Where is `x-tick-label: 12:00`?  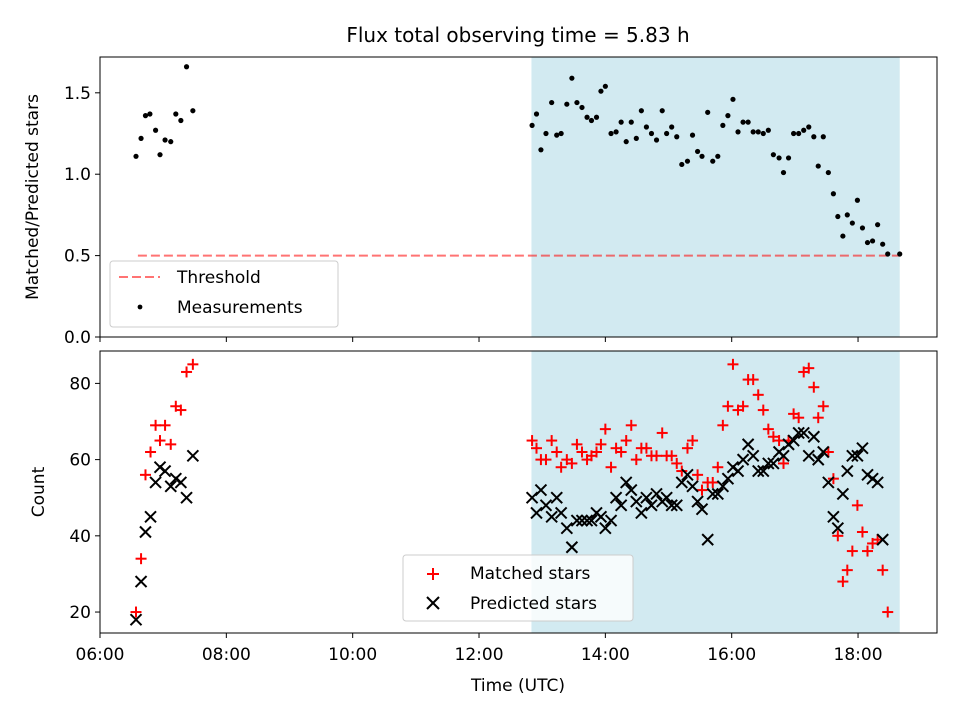 x-tick-label: 12:00 is located at coordinates (479, 655).